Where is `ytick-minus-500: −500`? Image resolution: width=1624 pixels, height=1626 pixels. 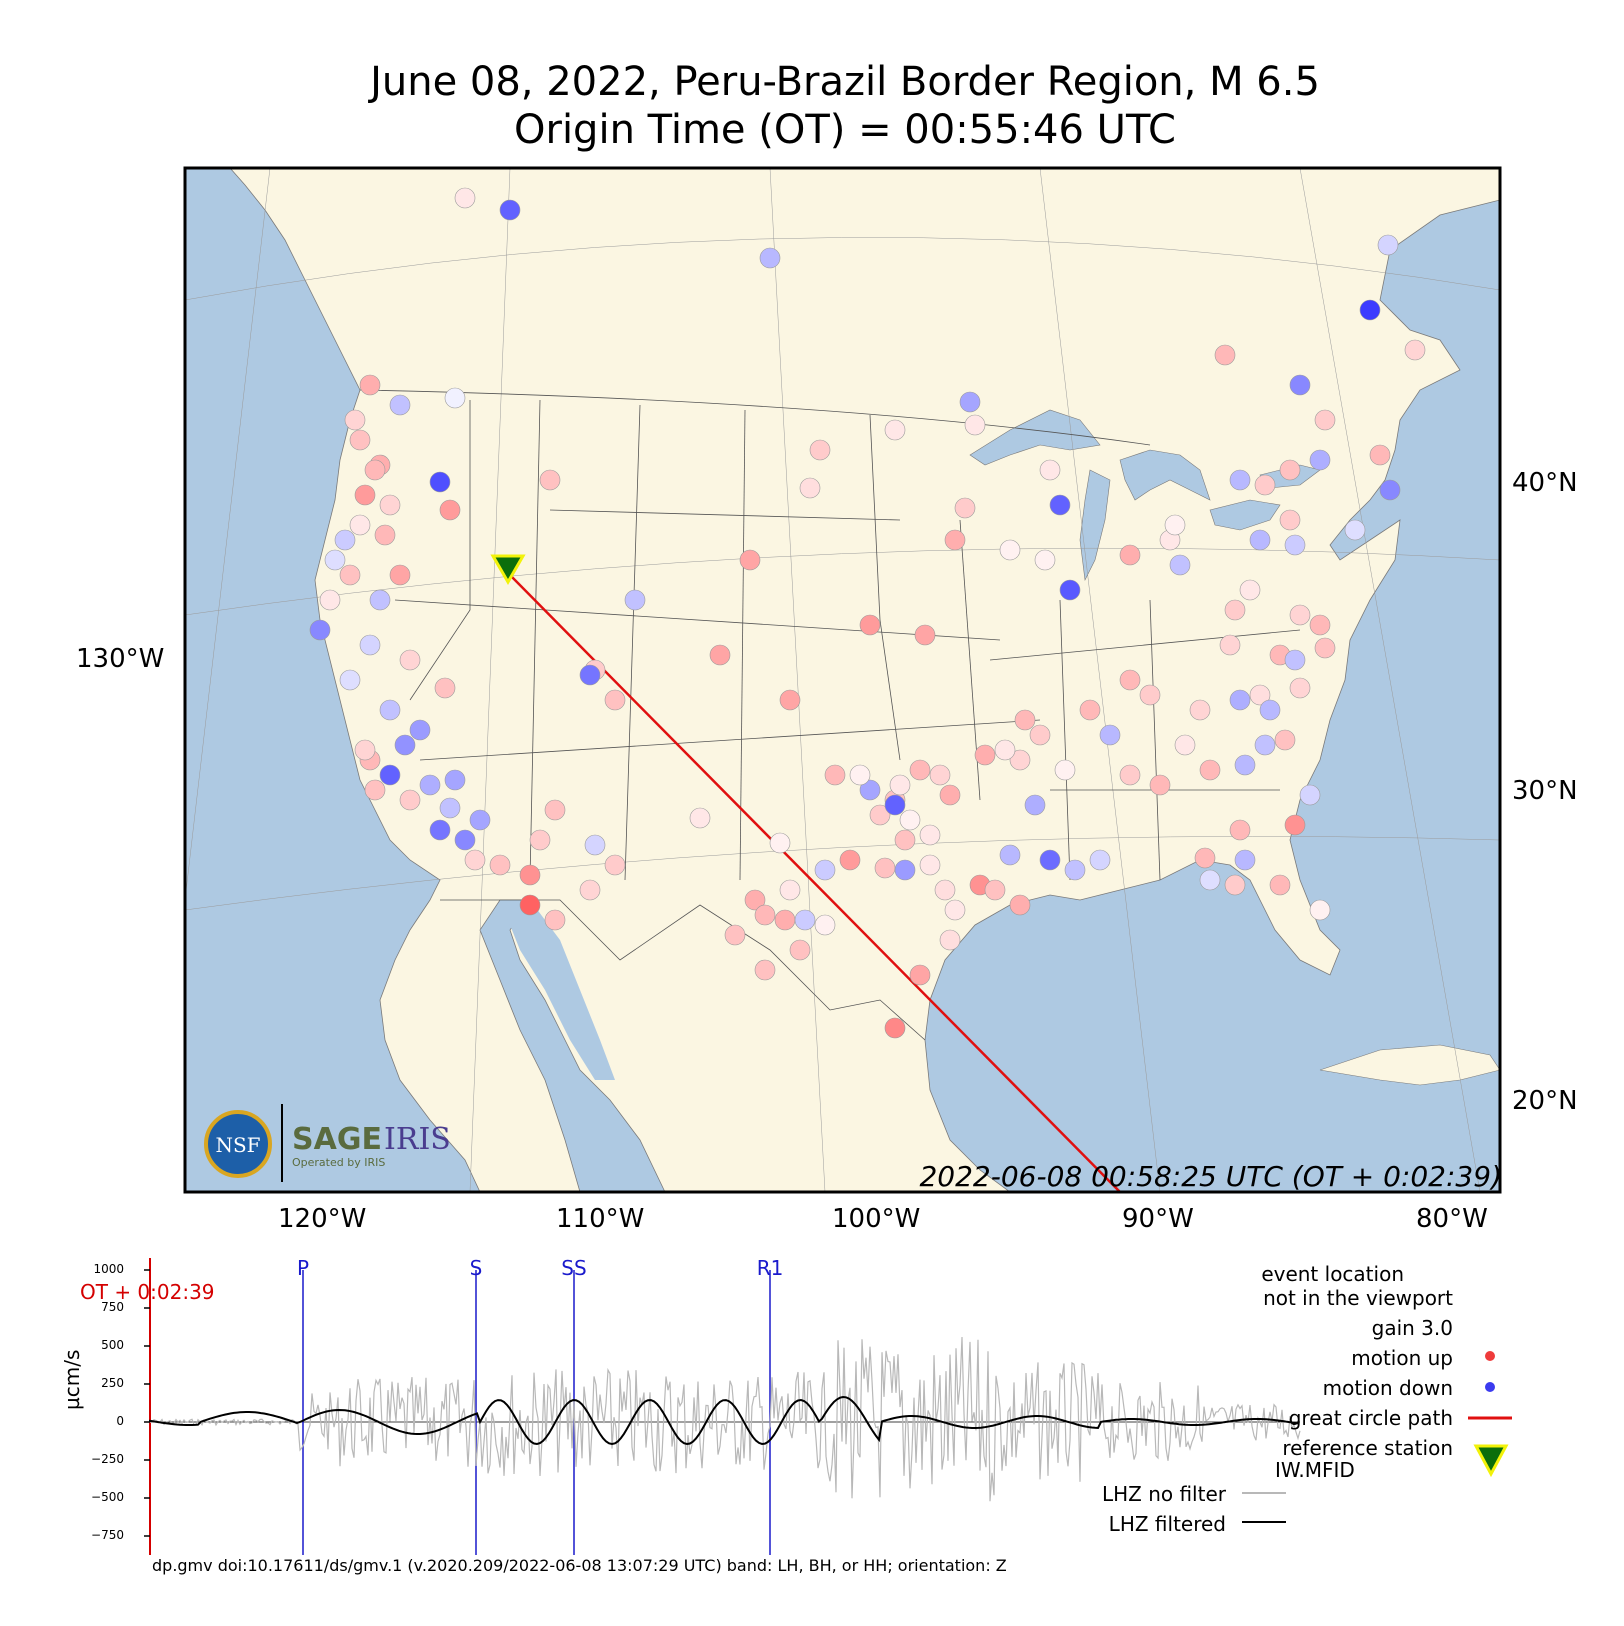 ytick-minus-500: −500 is located at coordinates (107, 1497).